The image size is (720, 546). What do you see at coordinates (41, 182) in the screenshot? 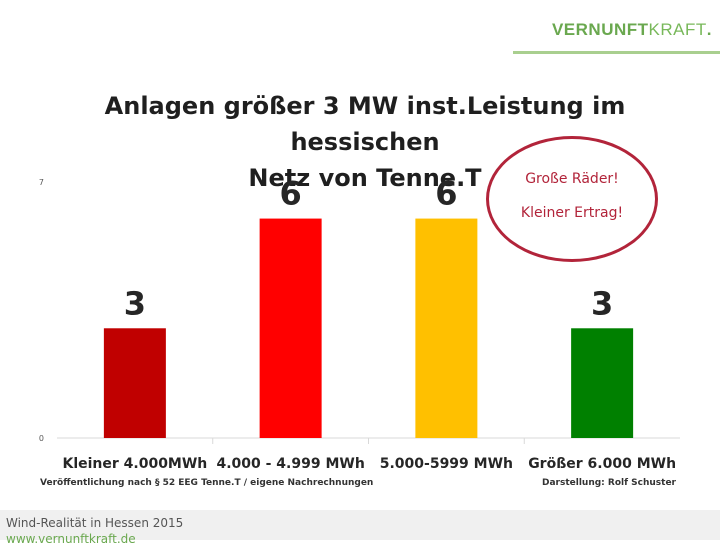
I see `y-tick-label: 7` at bounding box center [41, 182].